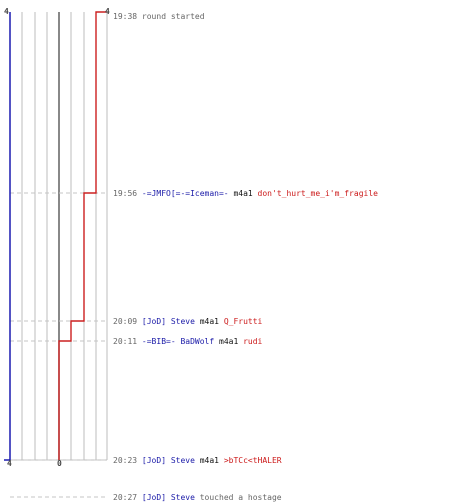 The height and width of the screenshot is (503, 450). What do you see at coordinates (125, 497) in the screenshot?
I see `event-time: 20:27` at bounding box center [125, 497].